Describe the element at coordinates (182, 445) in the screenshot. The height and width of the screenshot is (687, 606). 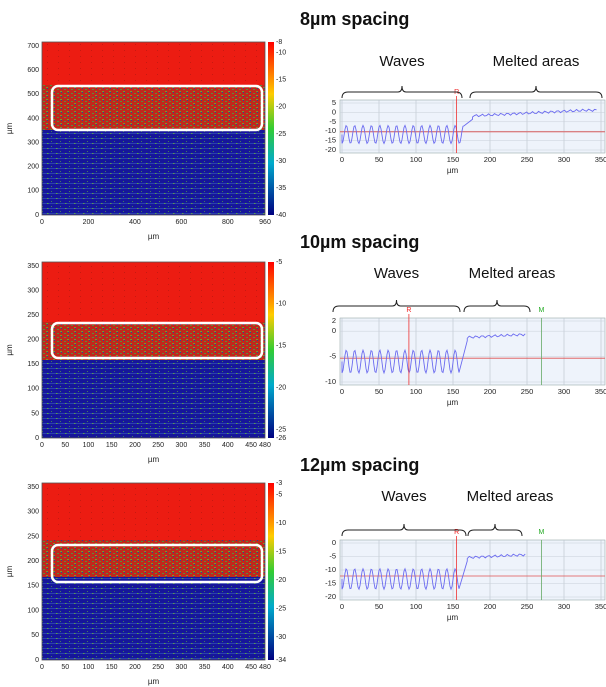
I see `map-x-tick: 300` at that location.